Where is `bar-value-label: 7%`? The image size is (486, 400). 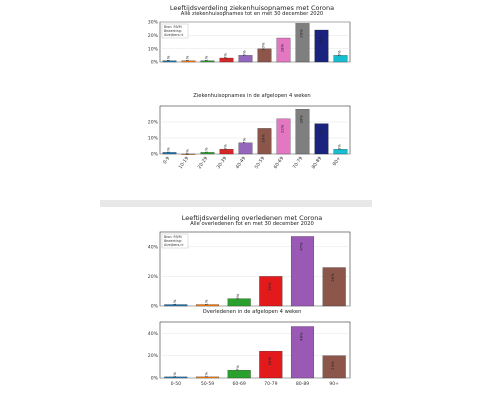 bar-value-label: 7% is located at coordinates (244, 140).